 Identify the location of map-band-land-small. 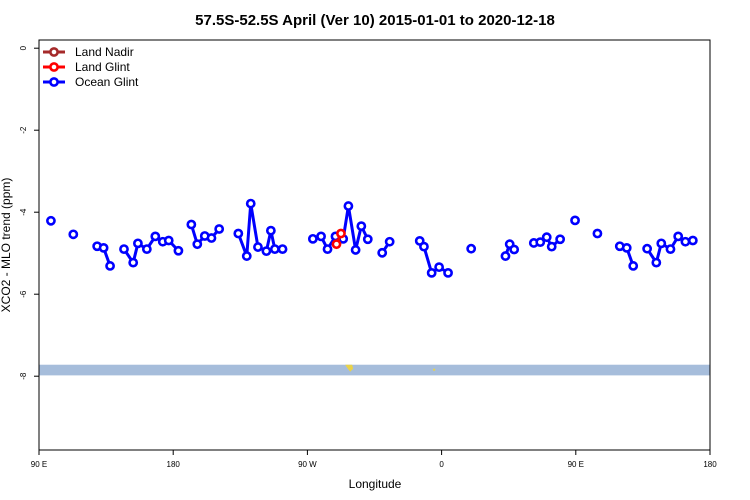
(434, 369).